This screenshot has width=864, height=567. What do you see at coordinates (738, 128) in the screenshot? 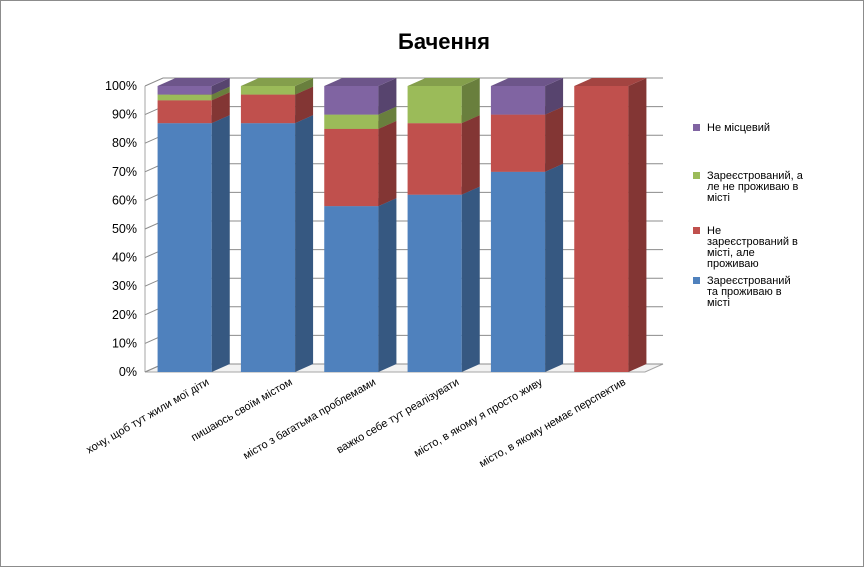
I see `legend-label: Не місцевий` at bounding box center [738, 128].